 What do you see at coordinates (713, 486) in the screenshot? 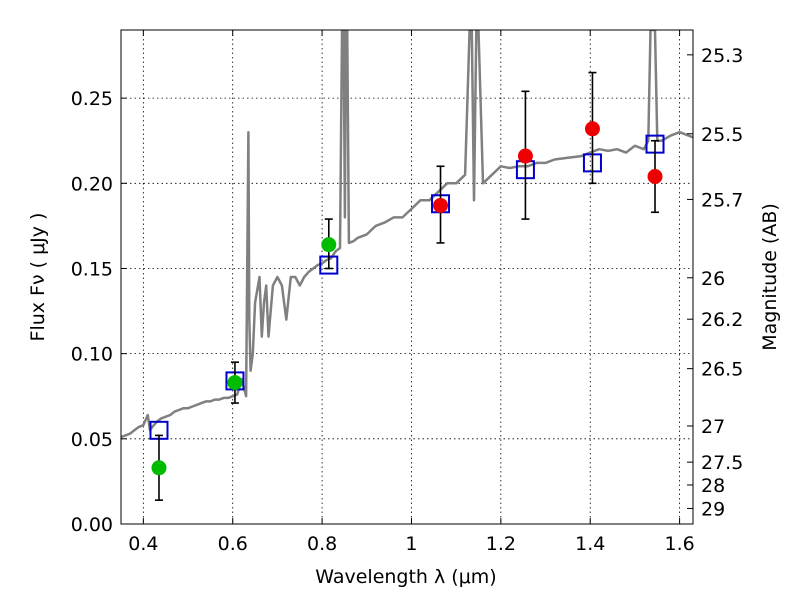
I see `y2-tick-label: 28` at bounding box center [713, 486].